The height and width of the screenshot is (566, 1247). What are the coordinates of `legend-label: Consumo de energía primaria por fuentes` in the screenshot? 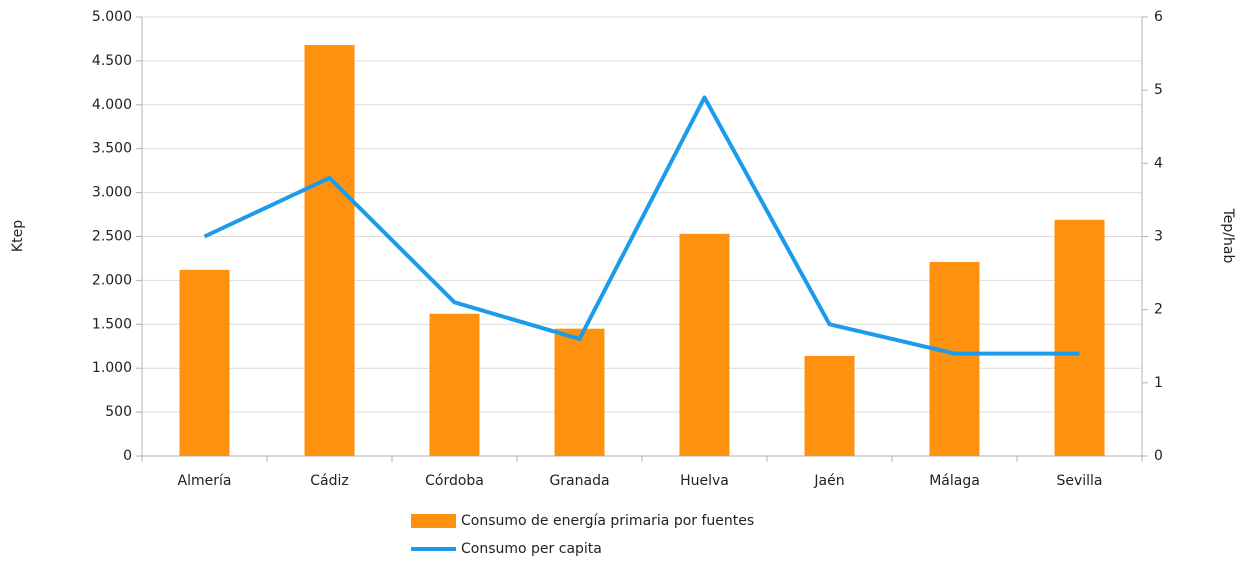 It's located at (607, 521).